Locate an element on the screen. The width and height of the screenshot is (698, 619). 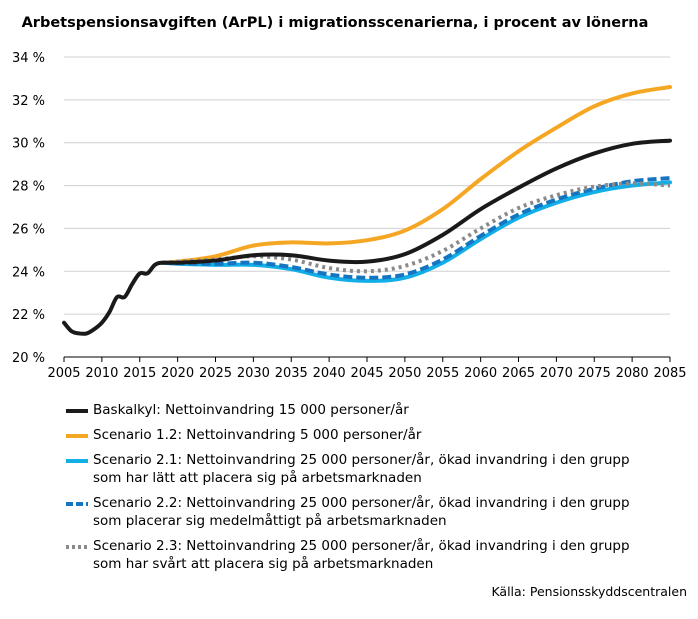
x-tick-label: 2075 is located at coordinates (594, 373).